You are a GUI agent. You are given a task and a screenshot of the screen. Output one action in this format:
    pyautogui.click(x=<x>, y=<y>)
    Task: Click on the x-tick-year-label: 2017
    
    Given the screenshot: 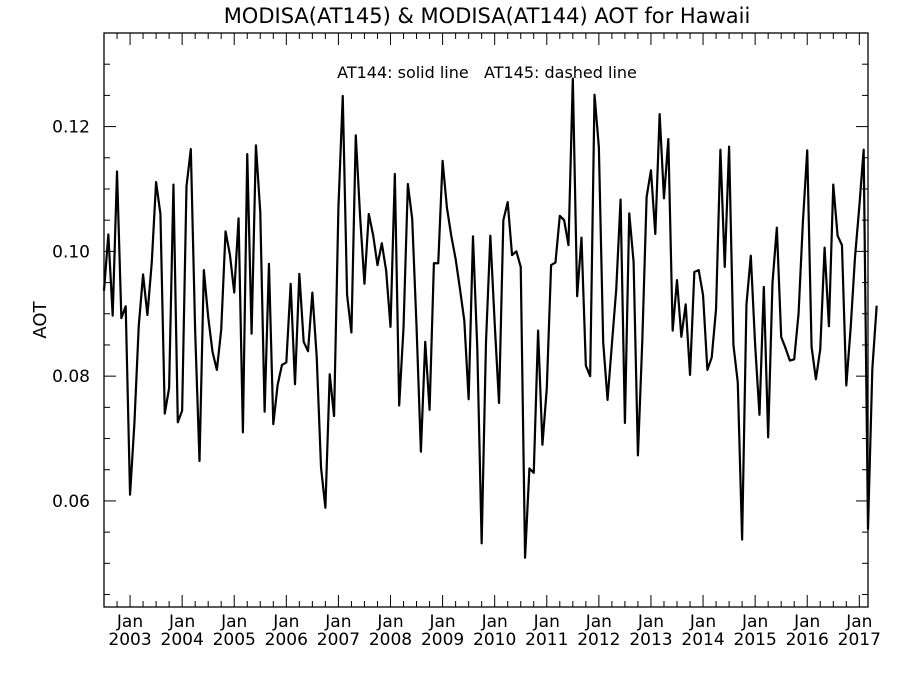 What is the action you would take?
    pyautogui.click(x=859, y=640)
    